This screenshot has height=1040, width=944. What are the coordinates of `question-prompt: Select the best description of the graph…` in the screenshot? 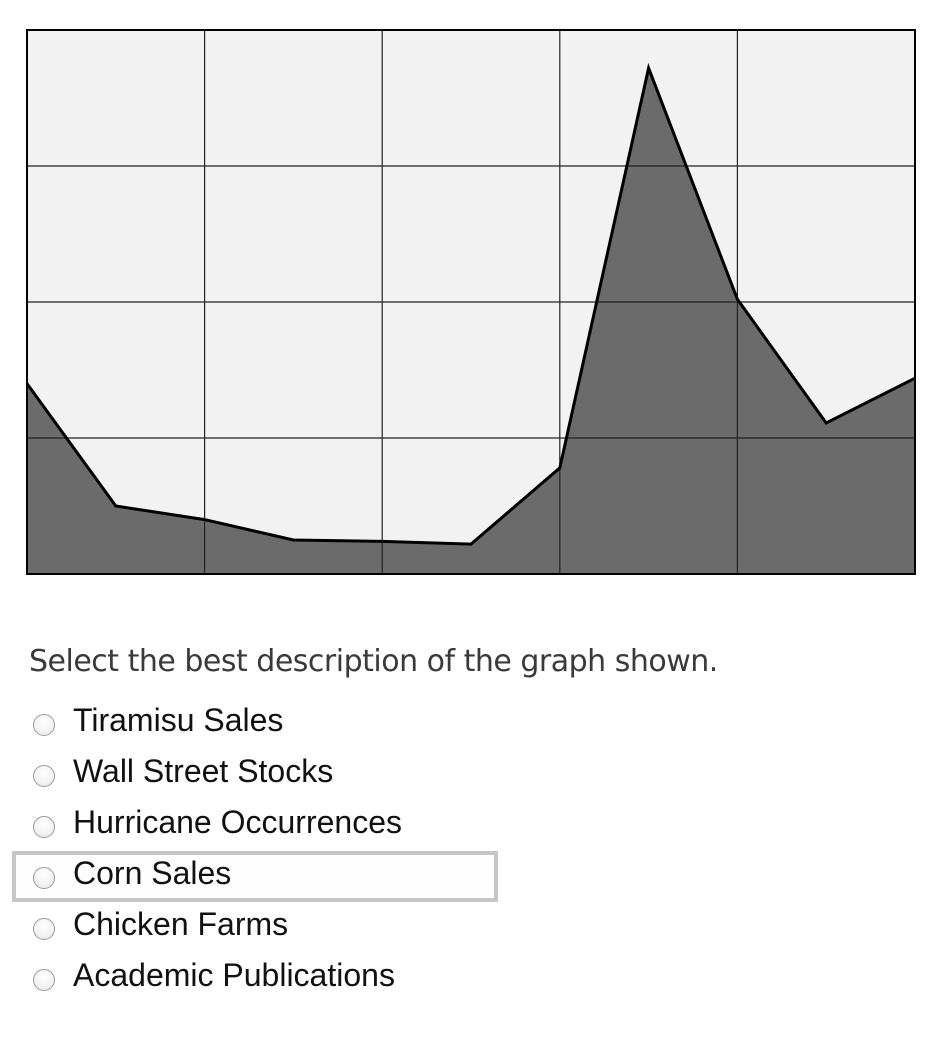 It's located at (373, 661).